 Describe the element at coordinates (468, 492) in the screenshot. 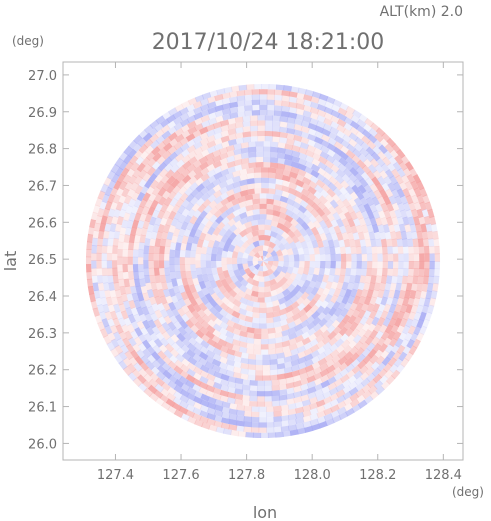

I see `xaxis-unit: (deg)` at that location.